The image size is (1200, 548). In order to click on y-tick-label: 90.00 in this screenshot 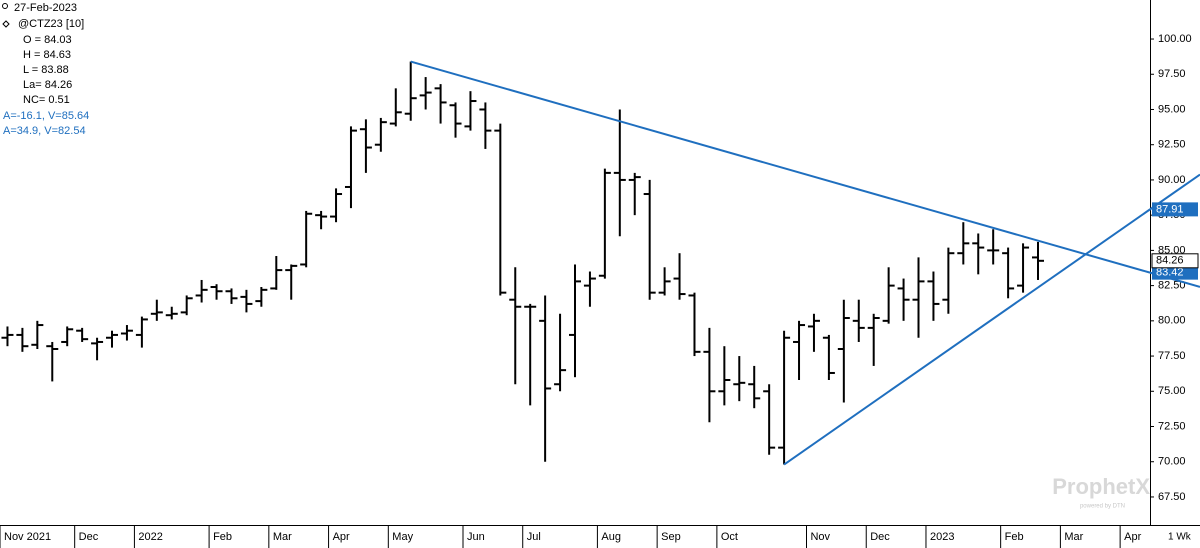, I will do `click(1172, 180)`.